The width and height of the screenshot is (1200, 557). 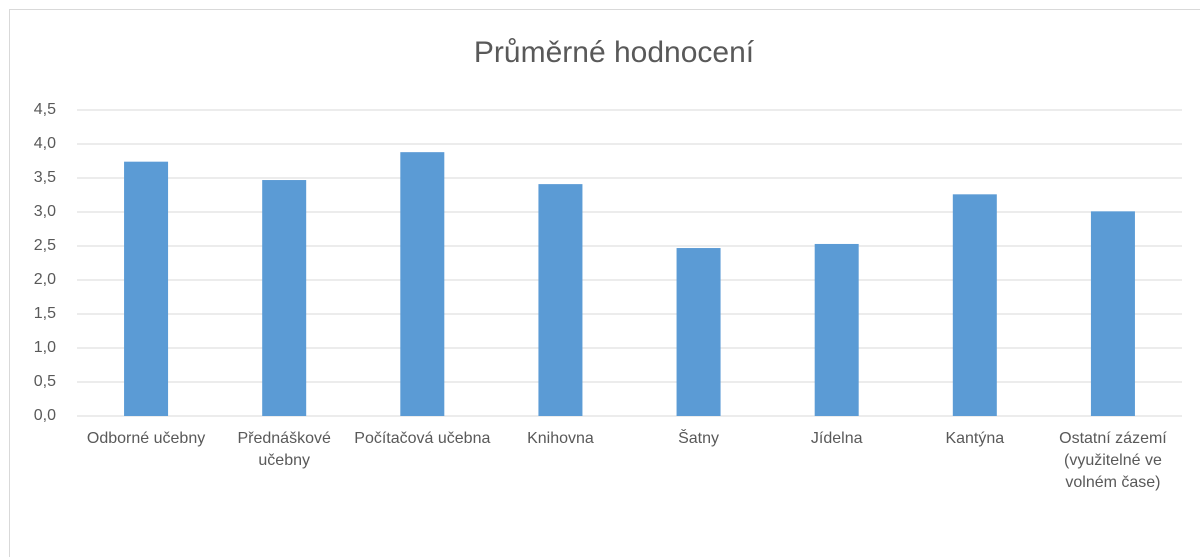 What do you see at coordinates (45, 177) in the screenshot?
I see `y-tick-label: 3,5` at bounding box center [45, 177].